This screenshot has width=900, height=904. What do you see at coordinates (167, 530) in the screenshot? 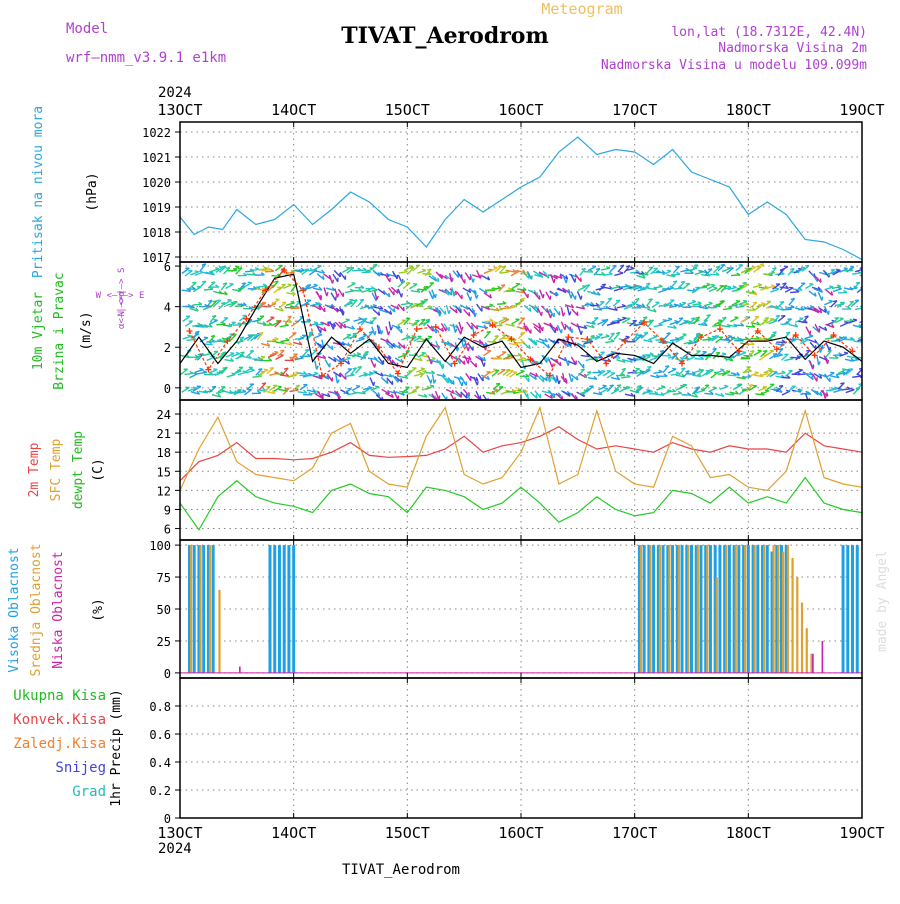
I see `y-tick-label: 6` at bounding box center [167, 530].